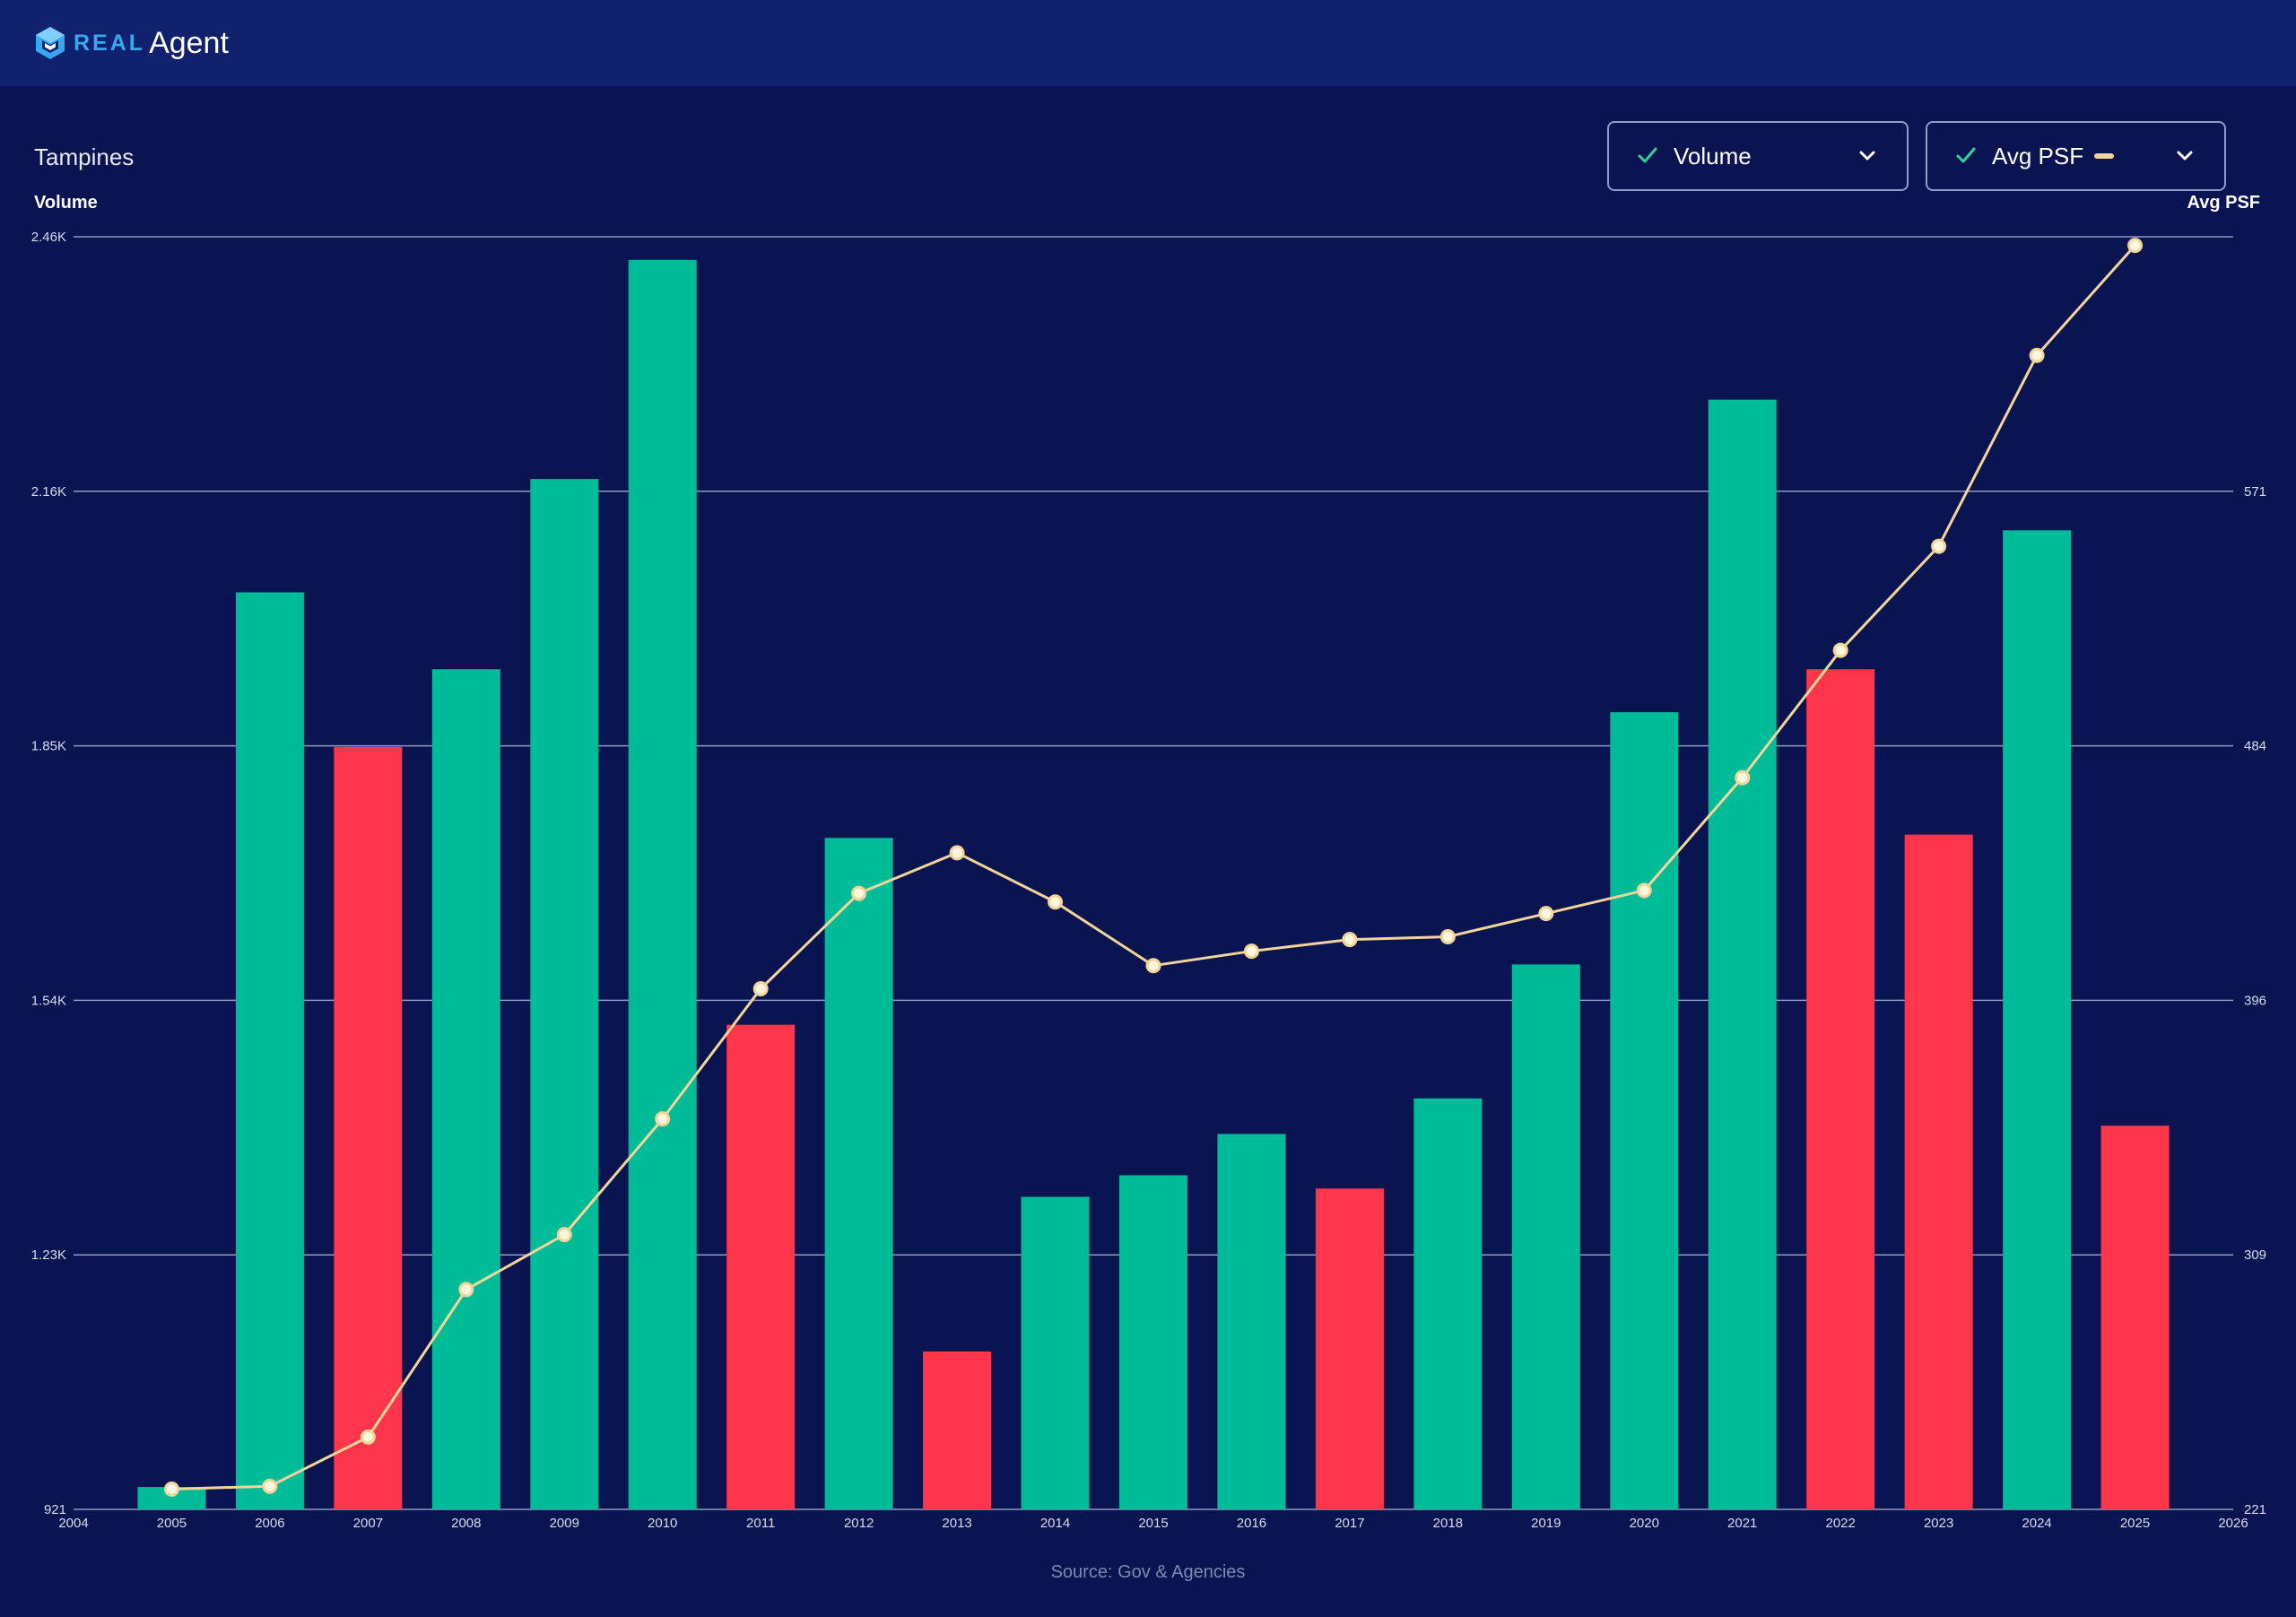 The image size is (2296, 1617). Describe the element at coordinates (48, 1255) in the screenshot. I see `y-tick-label: 1.23K` at that location.